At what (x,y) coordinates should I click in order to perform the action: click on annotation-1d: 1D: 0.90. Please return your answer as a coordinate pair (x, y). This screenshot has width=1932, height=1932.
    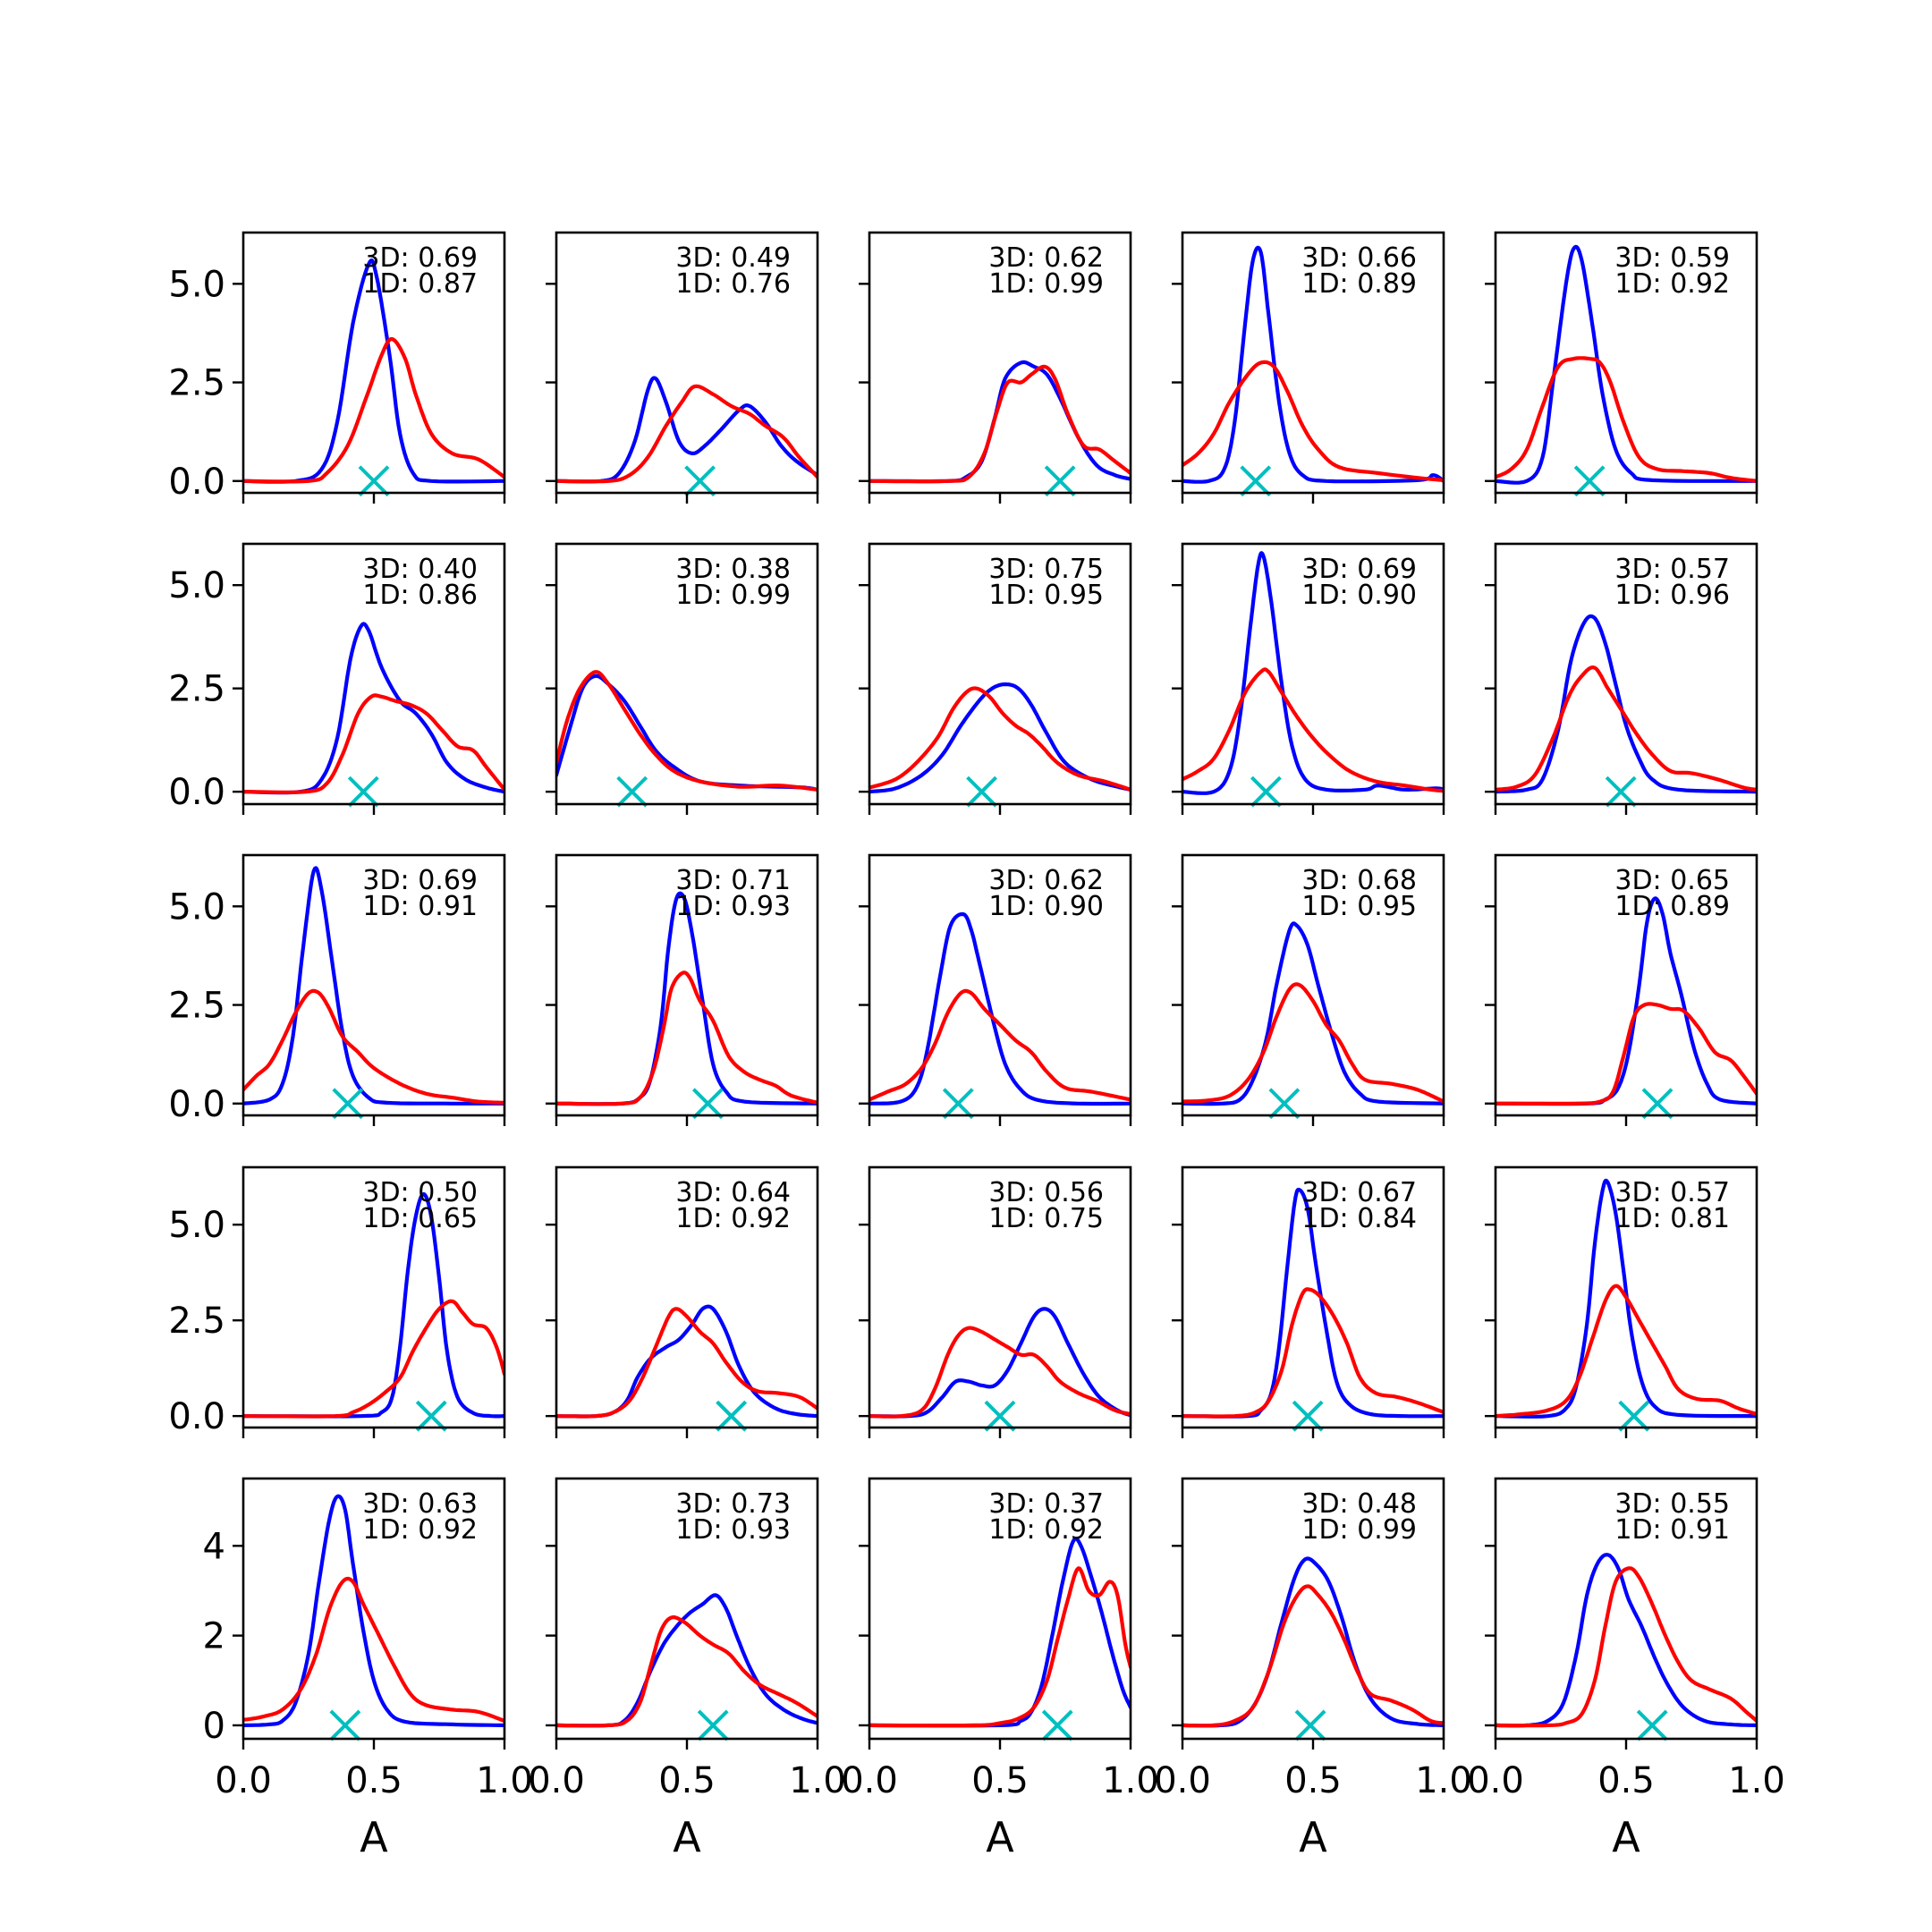
    Looking at the image, I should click on (1046, 906).